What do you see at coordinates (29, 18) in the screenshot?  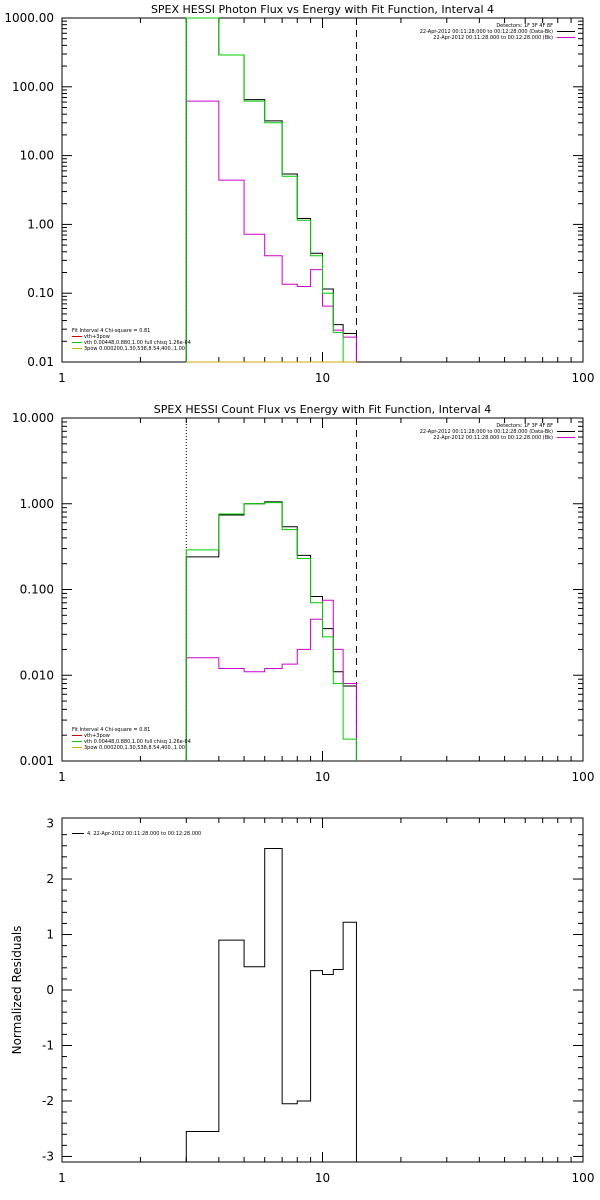 I see `y-tick-label: 1000.00` at bounding box center [29, 18].